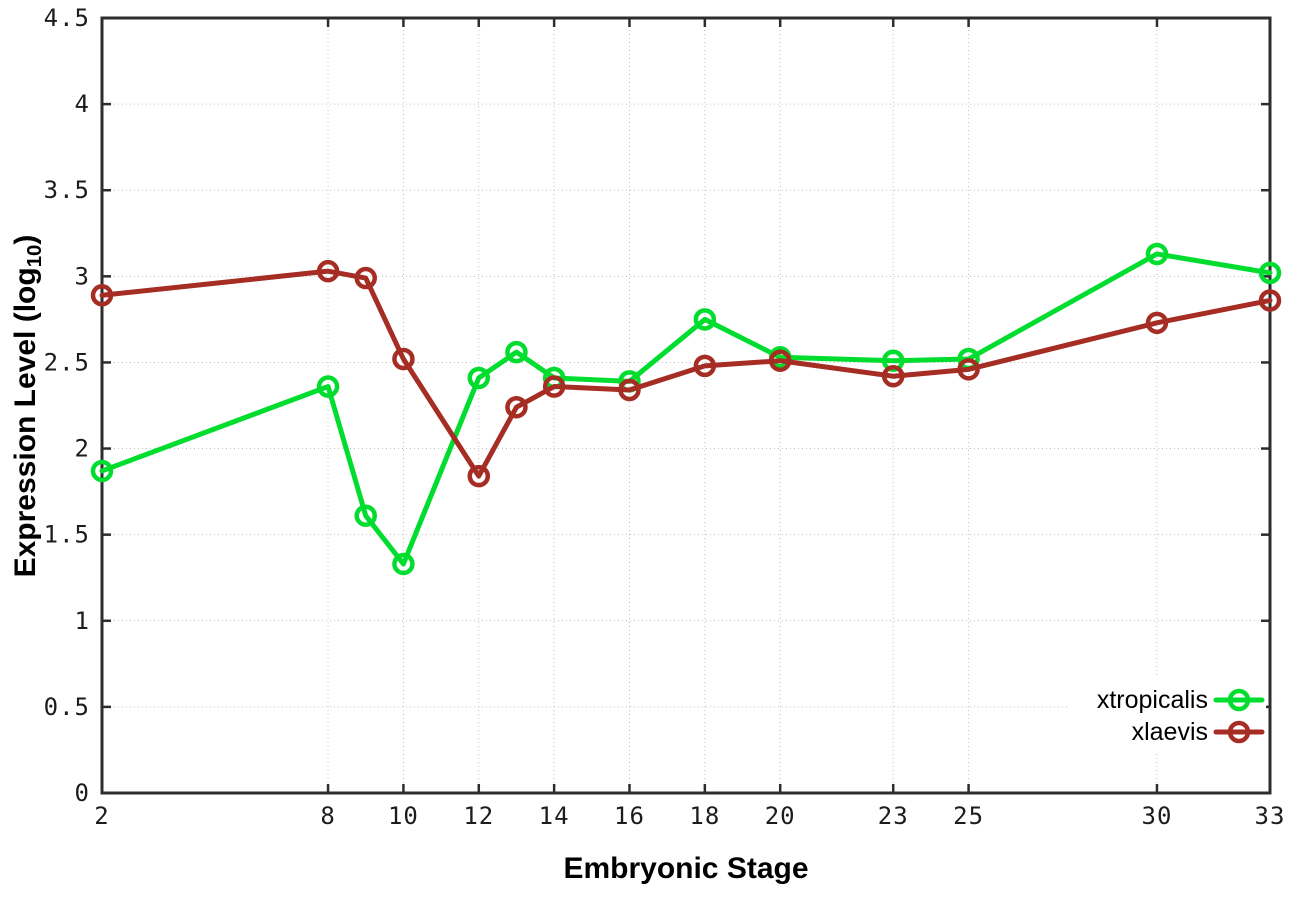 This screenshot has height=907, width=1296. What do you see at coordinates (554, 816) in the screenshot?
I see `x-tick-label: 14` at bounding box center [554, 816].